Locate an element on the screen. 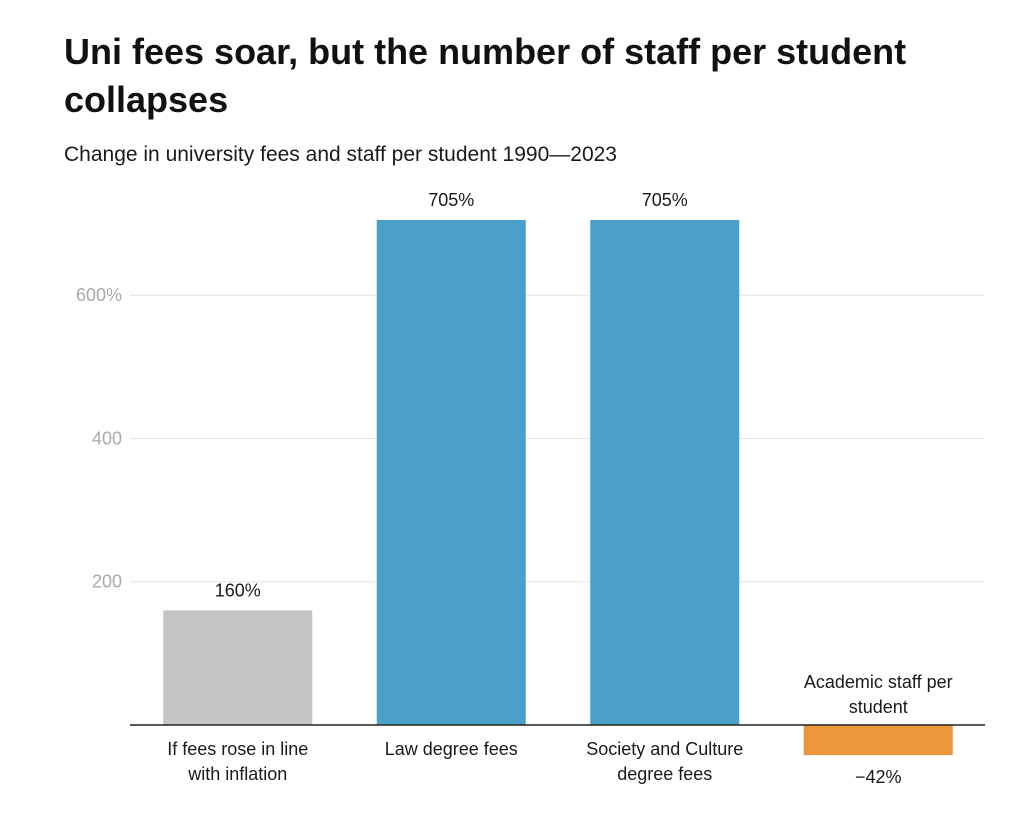 The image size is (1024, 819). data-label: 160% is located at coordinates (238, 590).